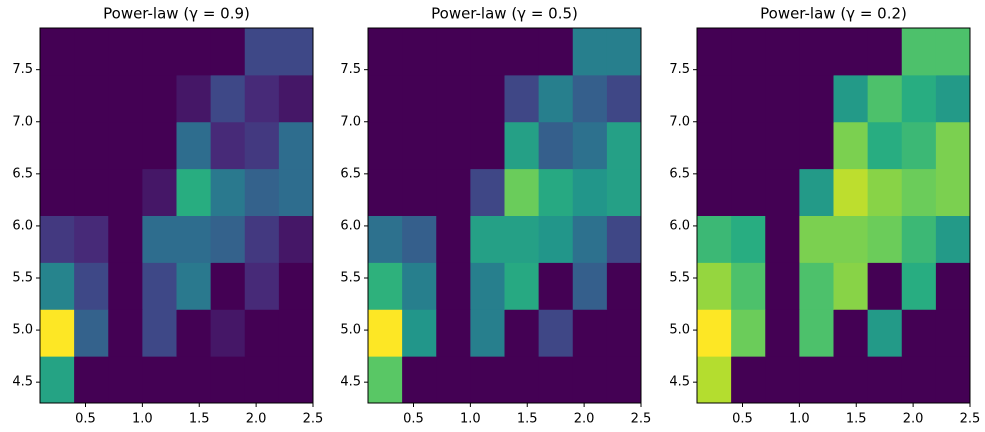 This screenshot has width=985, height=432. Describe the element at coordinates (350, 225) in the screenshot. I see `y-tick-label: 6.0` at that location.